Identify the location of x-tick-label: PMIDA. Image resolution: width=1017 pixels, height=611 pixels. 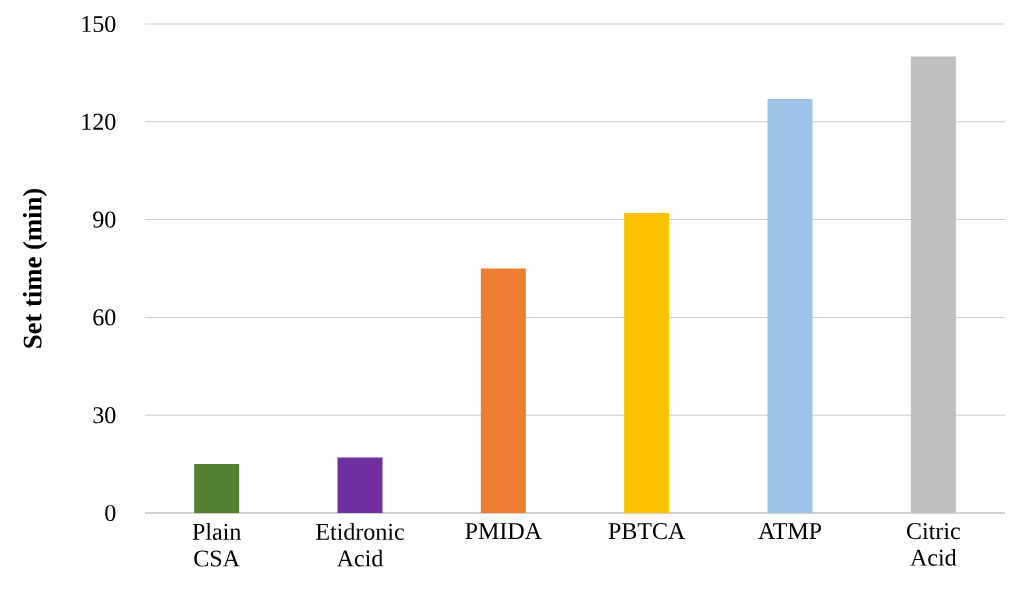
(503, 531).